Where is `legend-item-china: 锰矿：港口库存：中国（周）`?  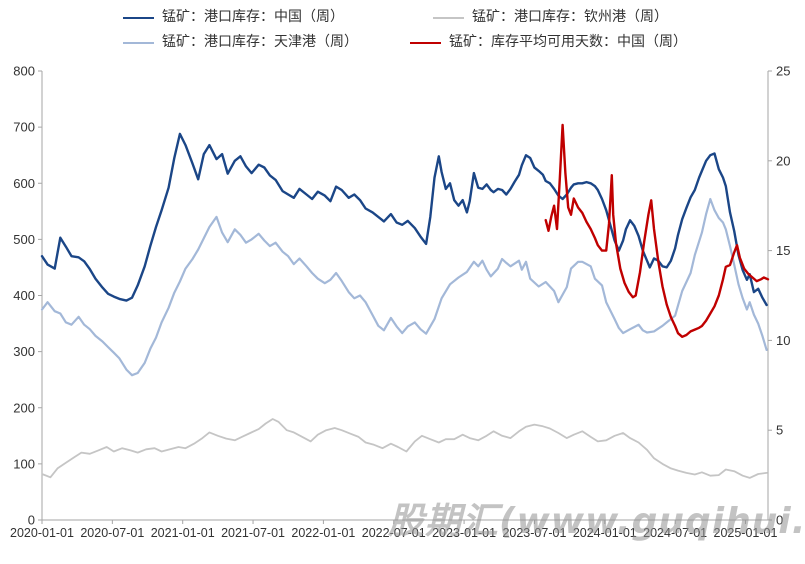 legend-item-china: 锰矿：港口库存：中国（周） is located at coordinates (233, 18).